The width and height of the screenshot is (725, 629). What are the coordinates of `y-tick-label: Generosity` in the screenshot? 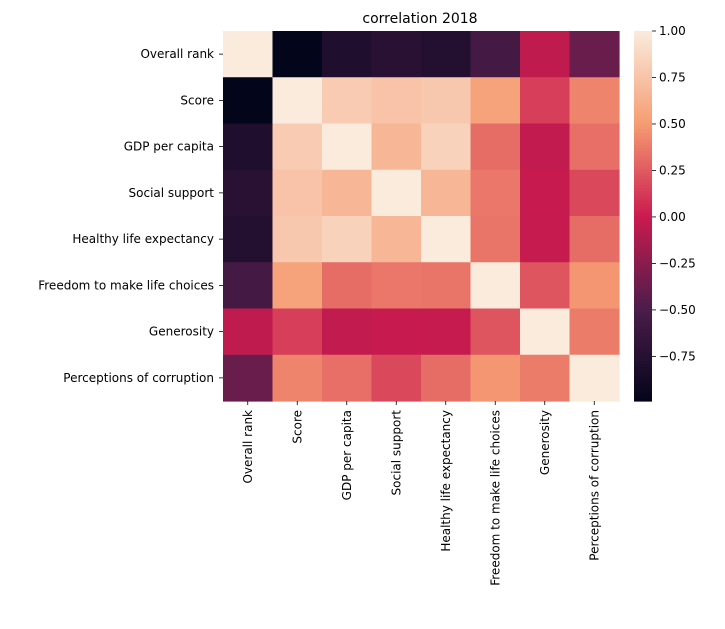 It's located at (181, 332).